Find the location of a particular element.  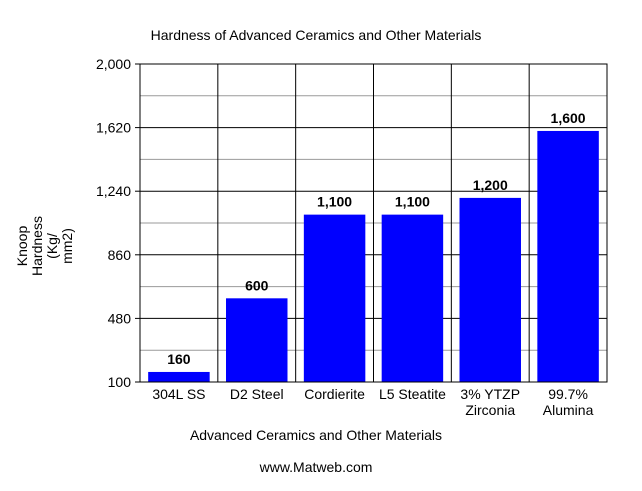

data-label: 1,200 is located at coordinates (490, 185).